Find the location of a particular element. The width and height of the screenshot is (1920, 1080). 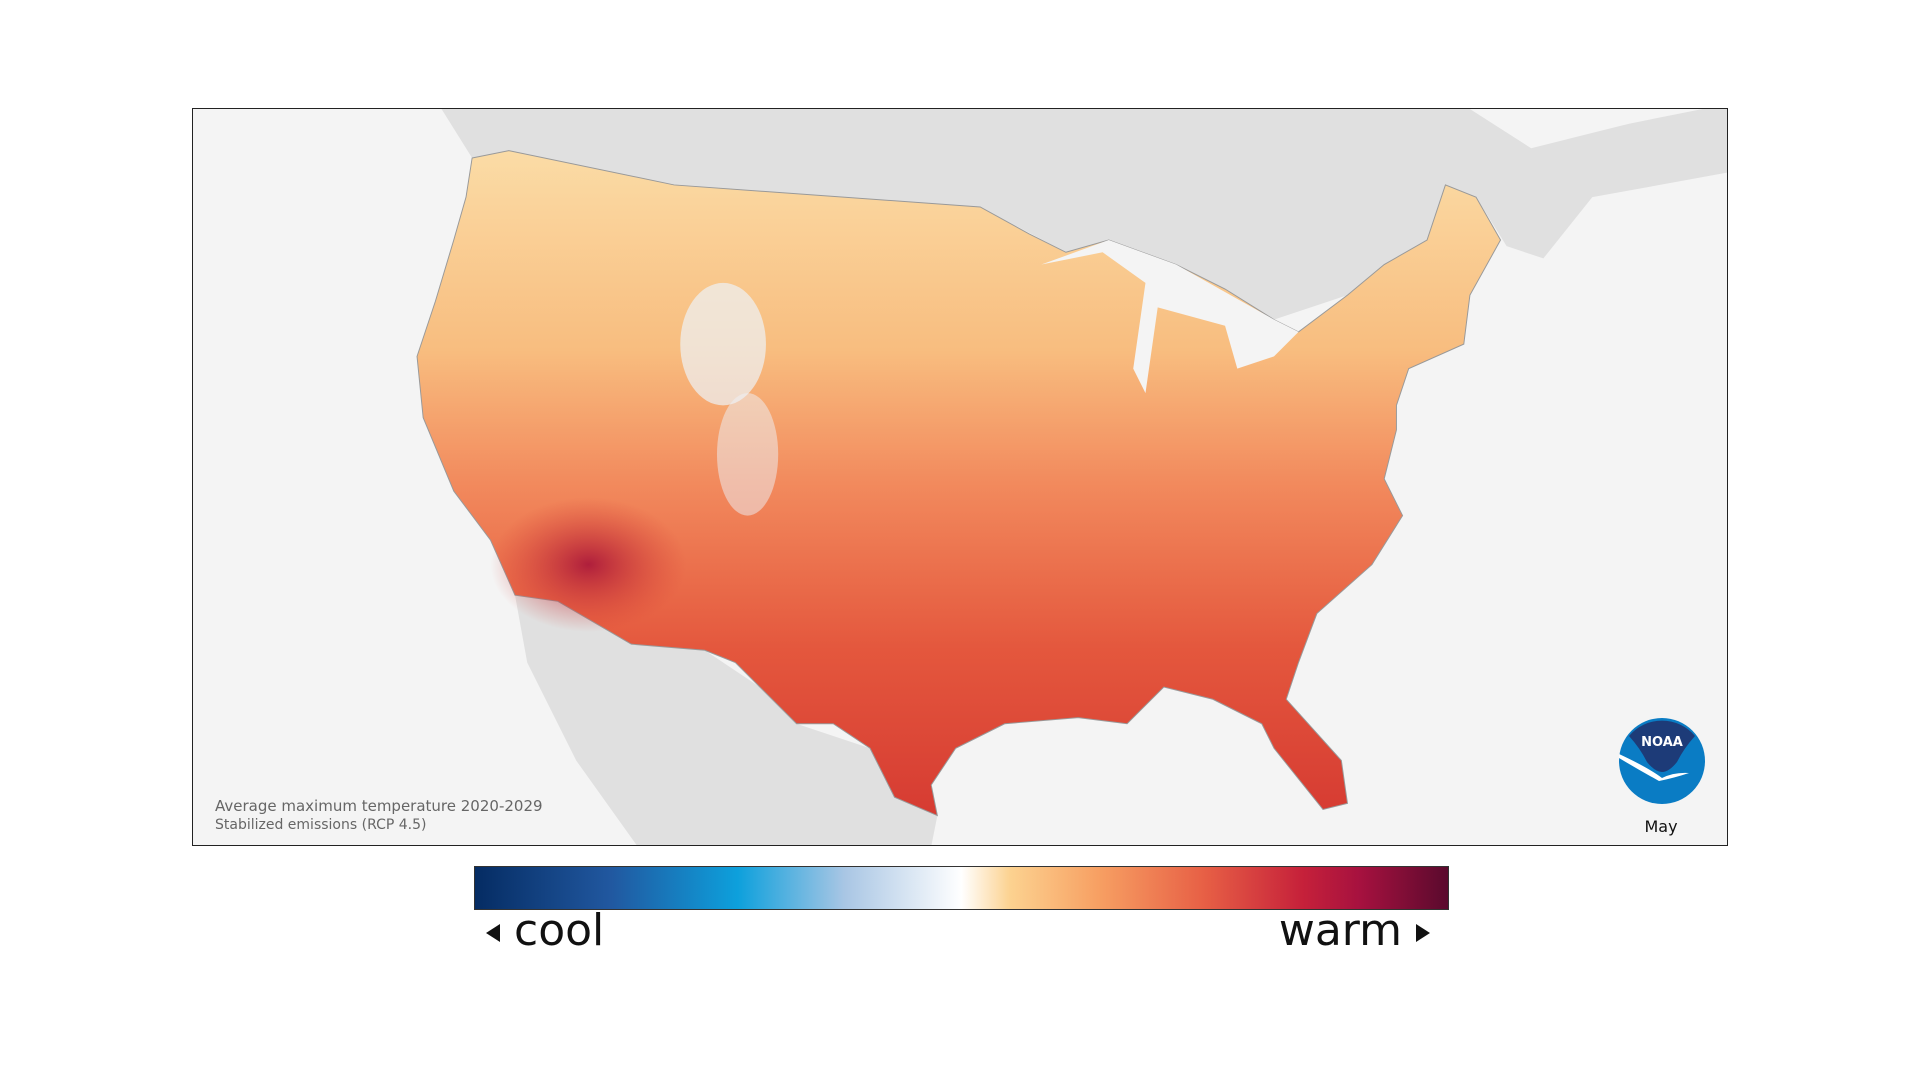

canada-landmass is located at coordinates (1084, 214).